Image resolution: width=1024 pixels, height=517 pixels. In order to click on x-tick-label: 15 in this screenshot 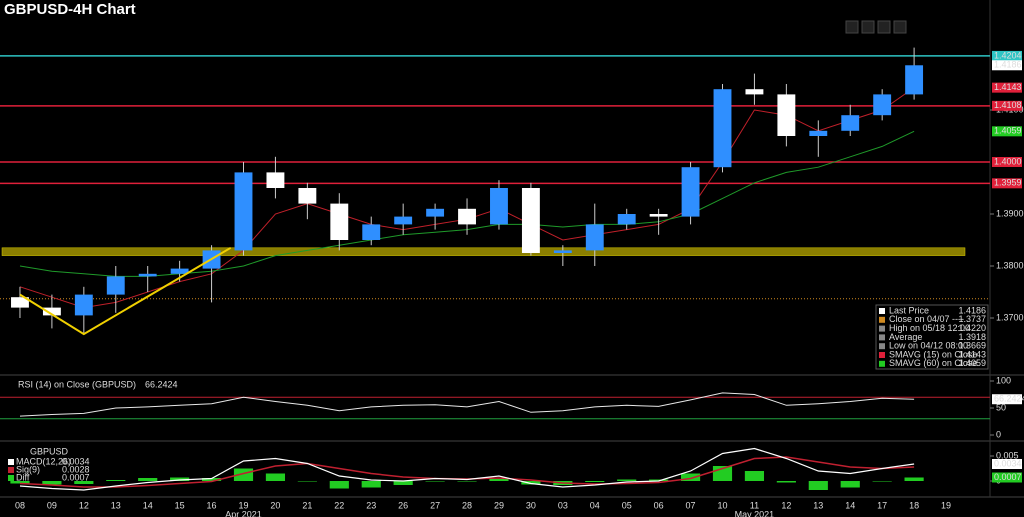, I will do `click(180, 505)`.